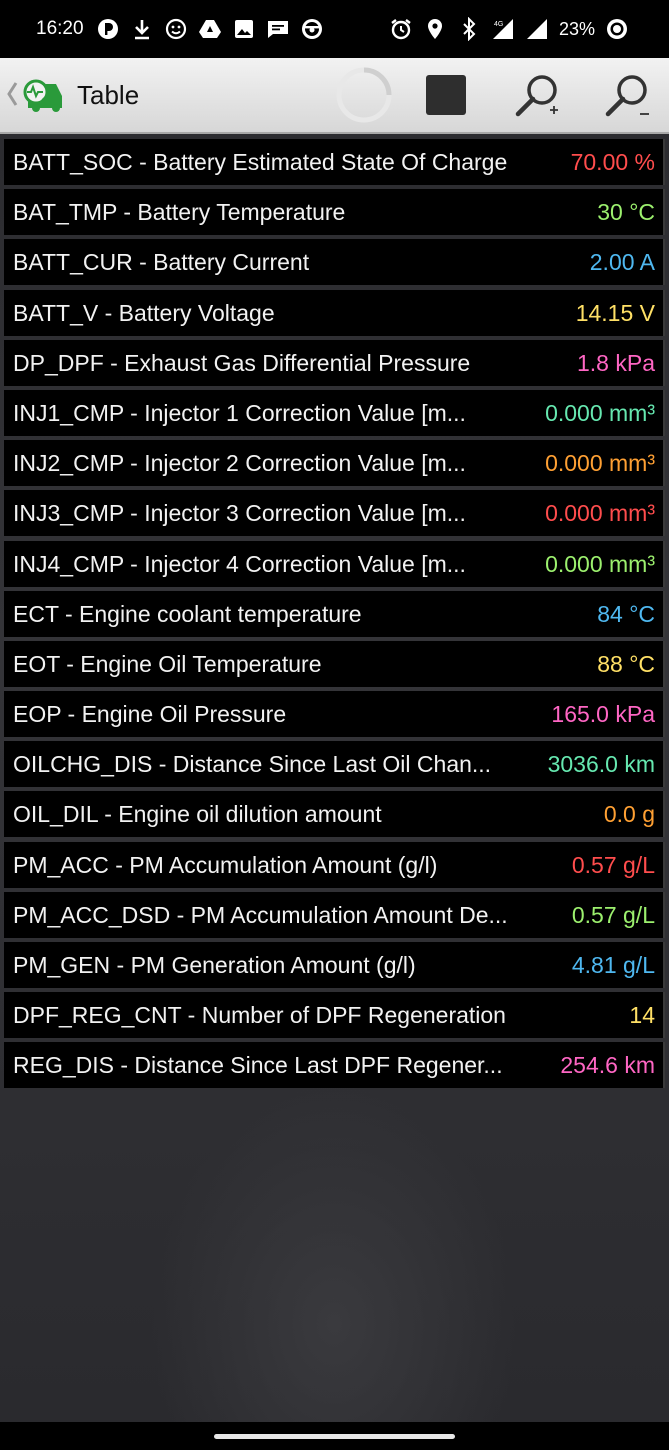 Image resolution: width=669 pixels, height=1450 pixels. I want to click on row-label: EOP - Engine Oil Pressure, so click(150, 714).